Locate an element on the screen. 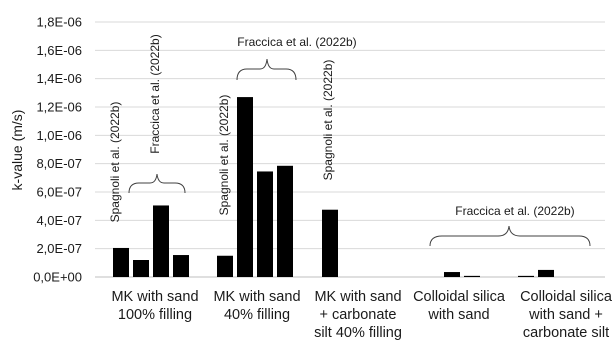  y-tick-label: 1,0E-06 is located at coordinates (59, 135).